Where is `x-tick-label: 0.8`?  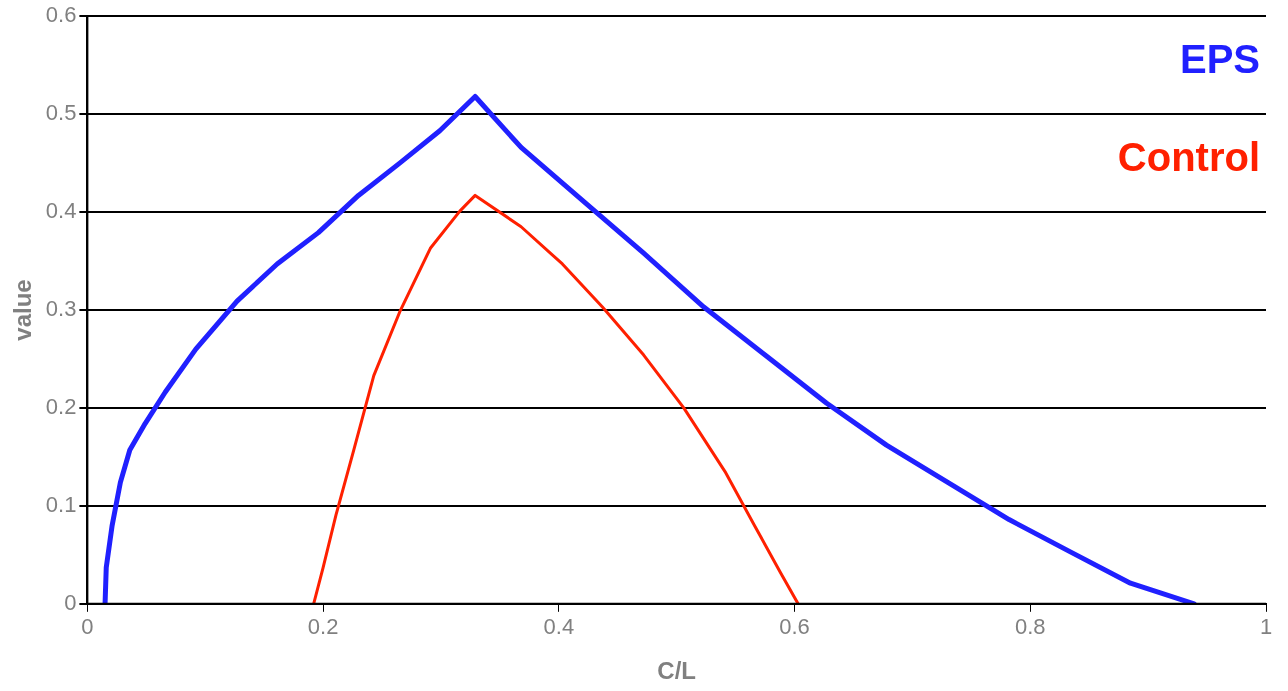
x-tick-label: 0.8 is located at coordinates (1030, 627).